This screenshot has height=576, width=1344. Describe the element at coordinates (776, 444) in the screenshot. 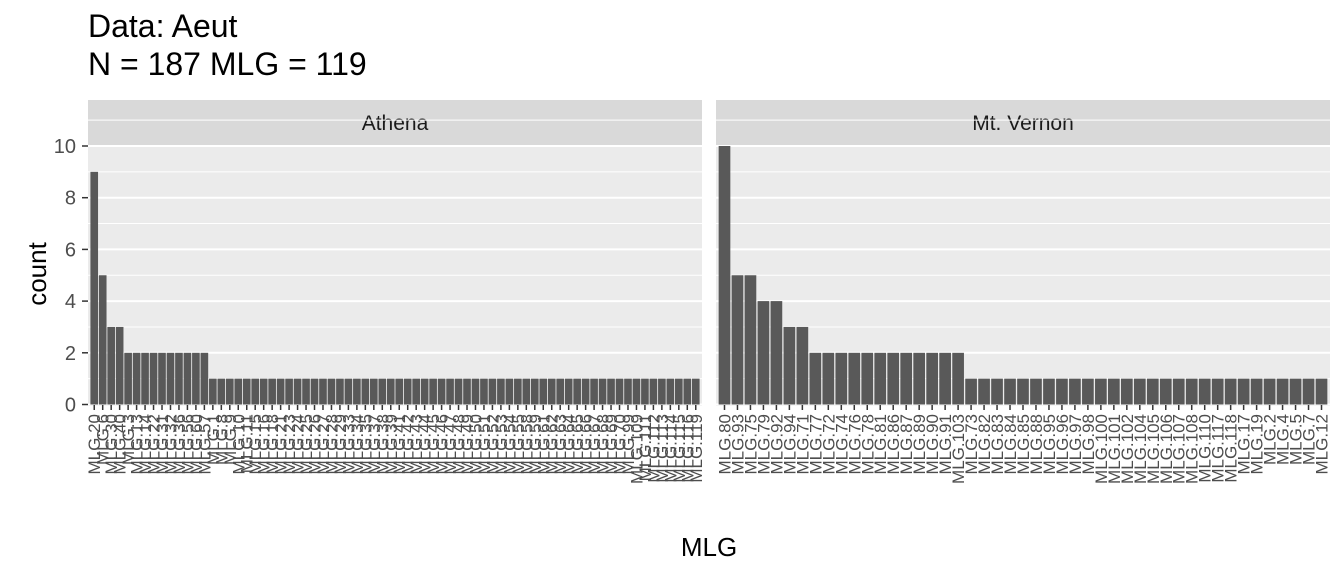

I see `x-tick-label: MLG.92` at that location.